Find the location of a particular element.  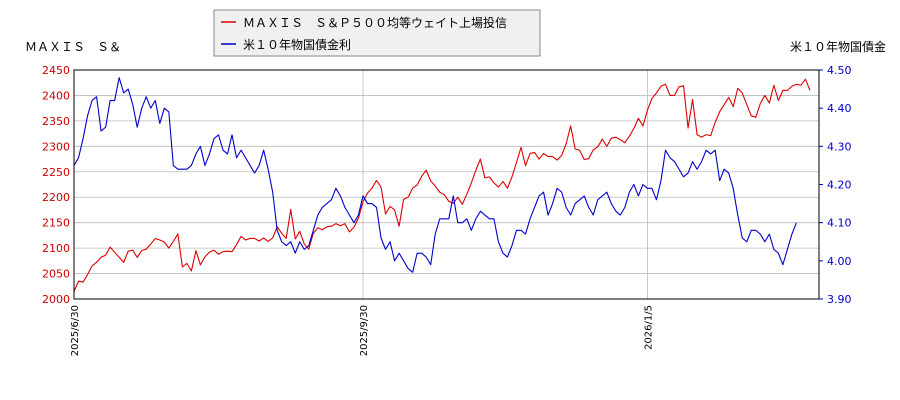

right-axis: 3.90 4.00 4.10 4.20 4.30 4.40 4.50 is located at coordinates (835, 185).